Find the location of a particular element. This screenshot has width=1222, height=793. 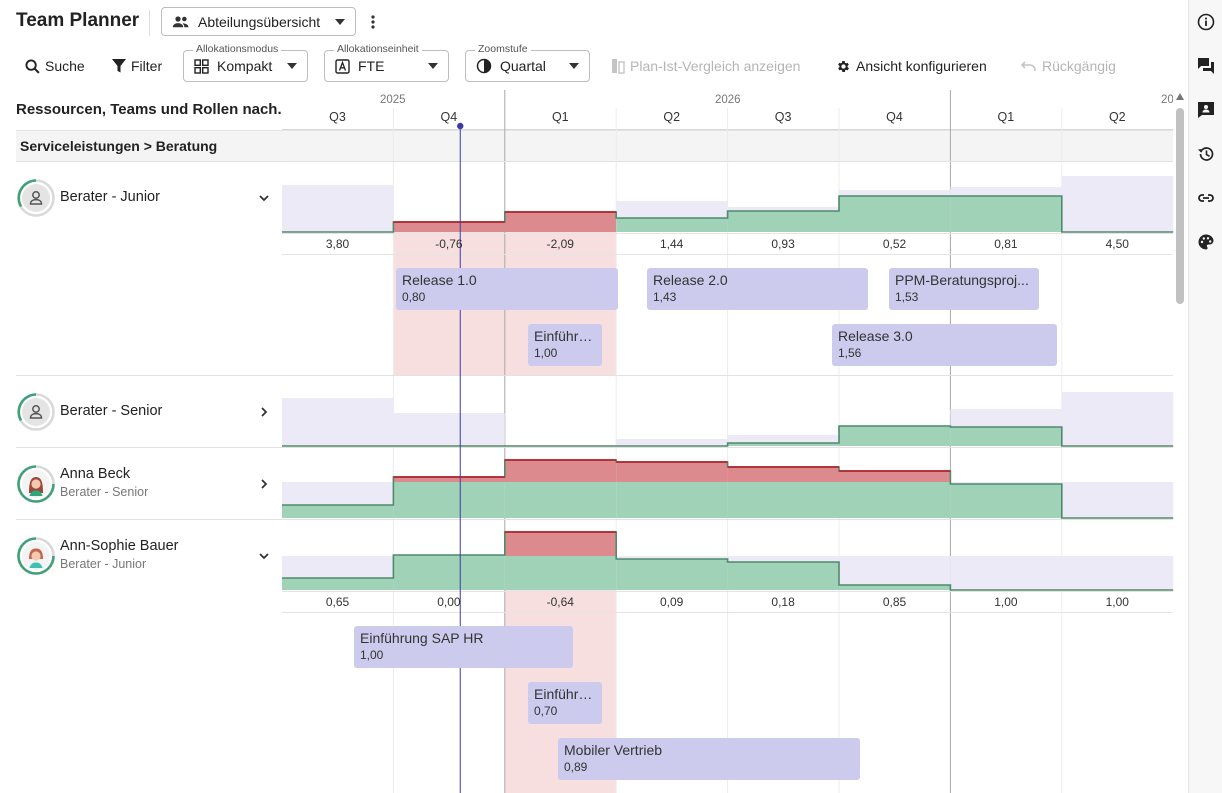

resource-role: Berater - Junior is located at coordinates (103, 564).